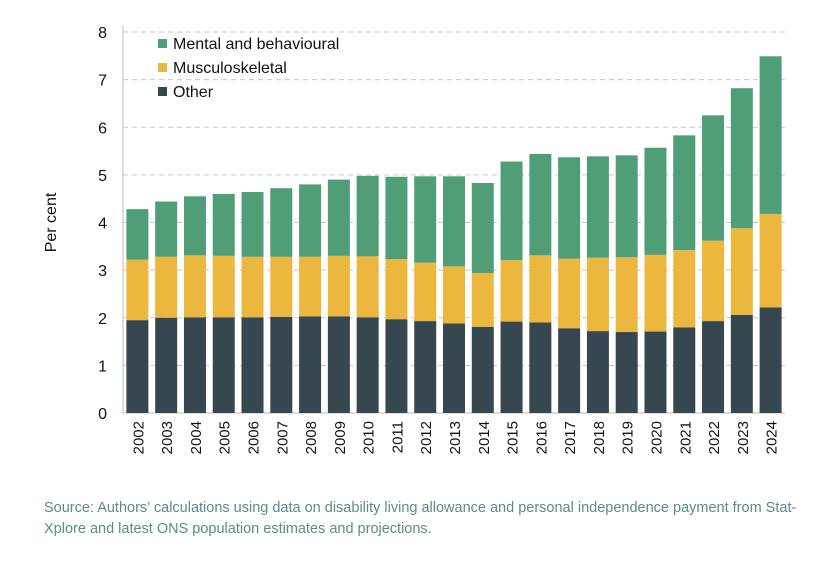 The height and width of the screenshot is (564, 828). I want to click on bar-mental-and-behavioural-2015, so click(511, 211).